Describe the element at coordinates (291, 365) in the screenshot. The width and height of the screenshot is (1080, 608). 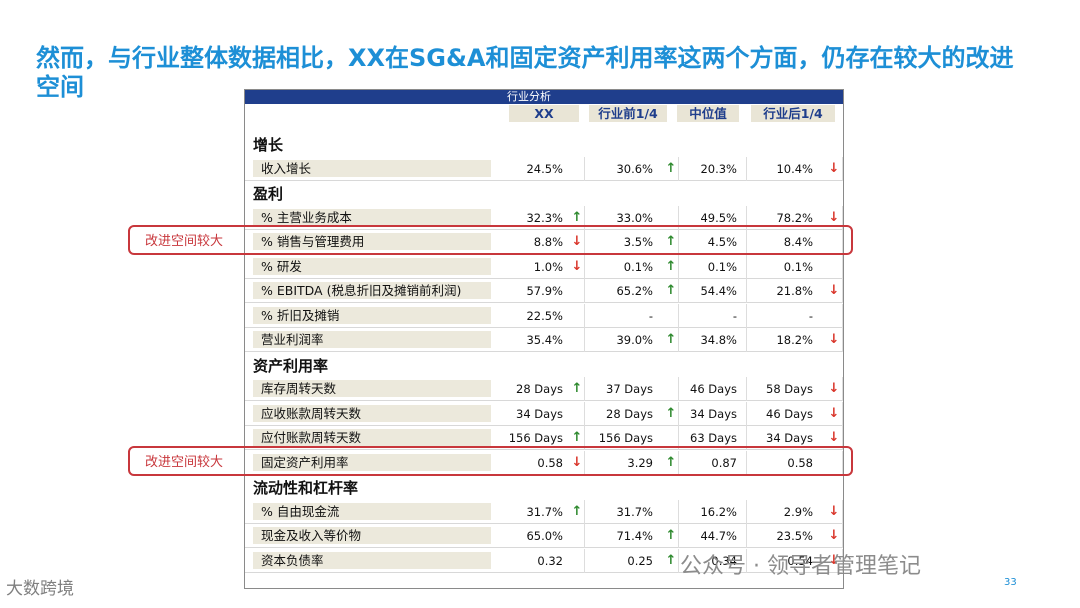
I see `section-label: 资产利用率` at that location.